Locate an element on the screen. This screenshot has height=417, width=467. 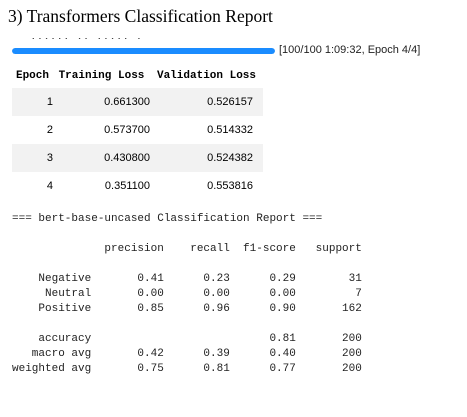
table-header-row: Epoch Training Loss Validation Loss is located at coordinates (137, 76).